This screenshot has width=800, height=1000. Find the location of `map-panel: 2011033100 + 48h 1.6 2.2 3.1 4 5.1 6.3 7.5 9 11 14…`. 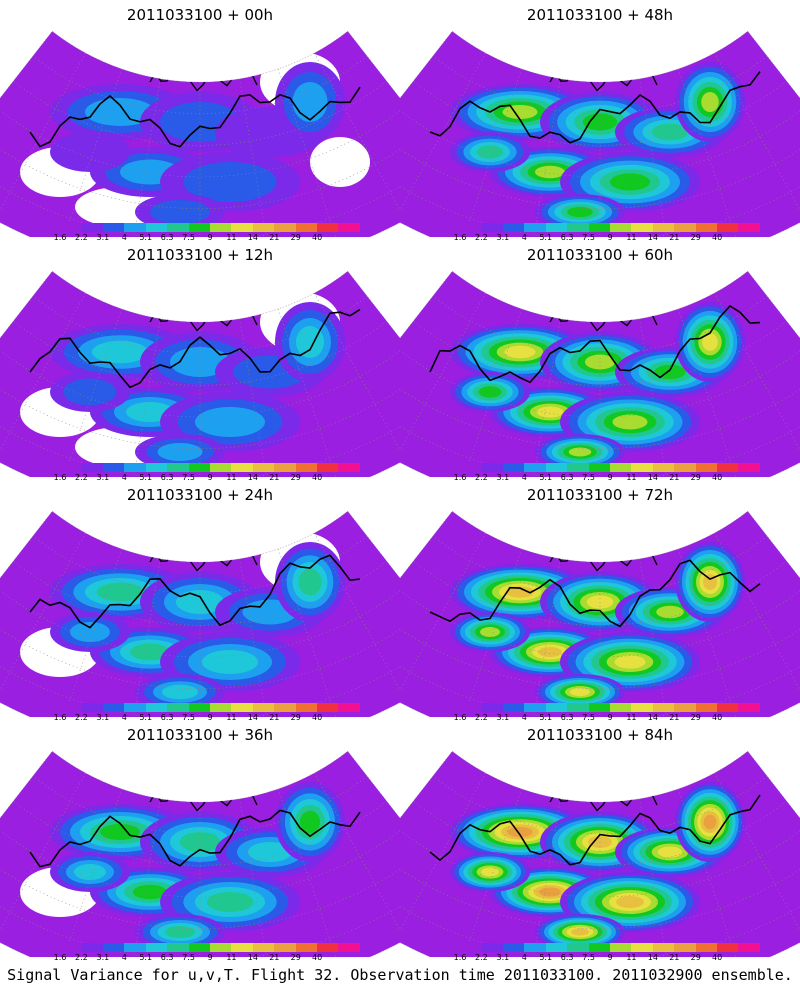

map-panel: 2011033100 + 48h 1.6 2.2 3.1 4 5.1 6.3 7.5 9 11 14… is located at coordinates (600, 121).